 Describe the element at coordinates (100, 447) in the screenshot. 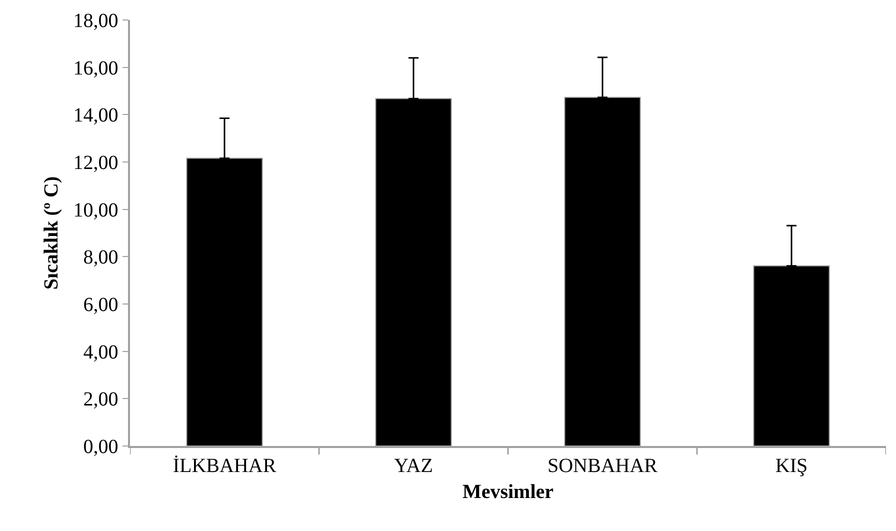

I see `y-tick-label: 0,00` at that location.